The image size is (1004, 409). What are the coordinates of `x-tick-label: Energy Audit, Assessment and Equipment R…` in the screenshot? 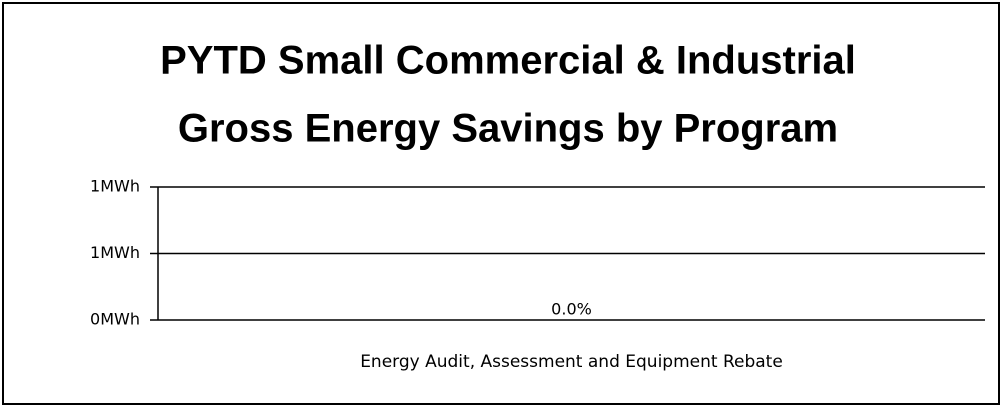 It's located at (571, 362).